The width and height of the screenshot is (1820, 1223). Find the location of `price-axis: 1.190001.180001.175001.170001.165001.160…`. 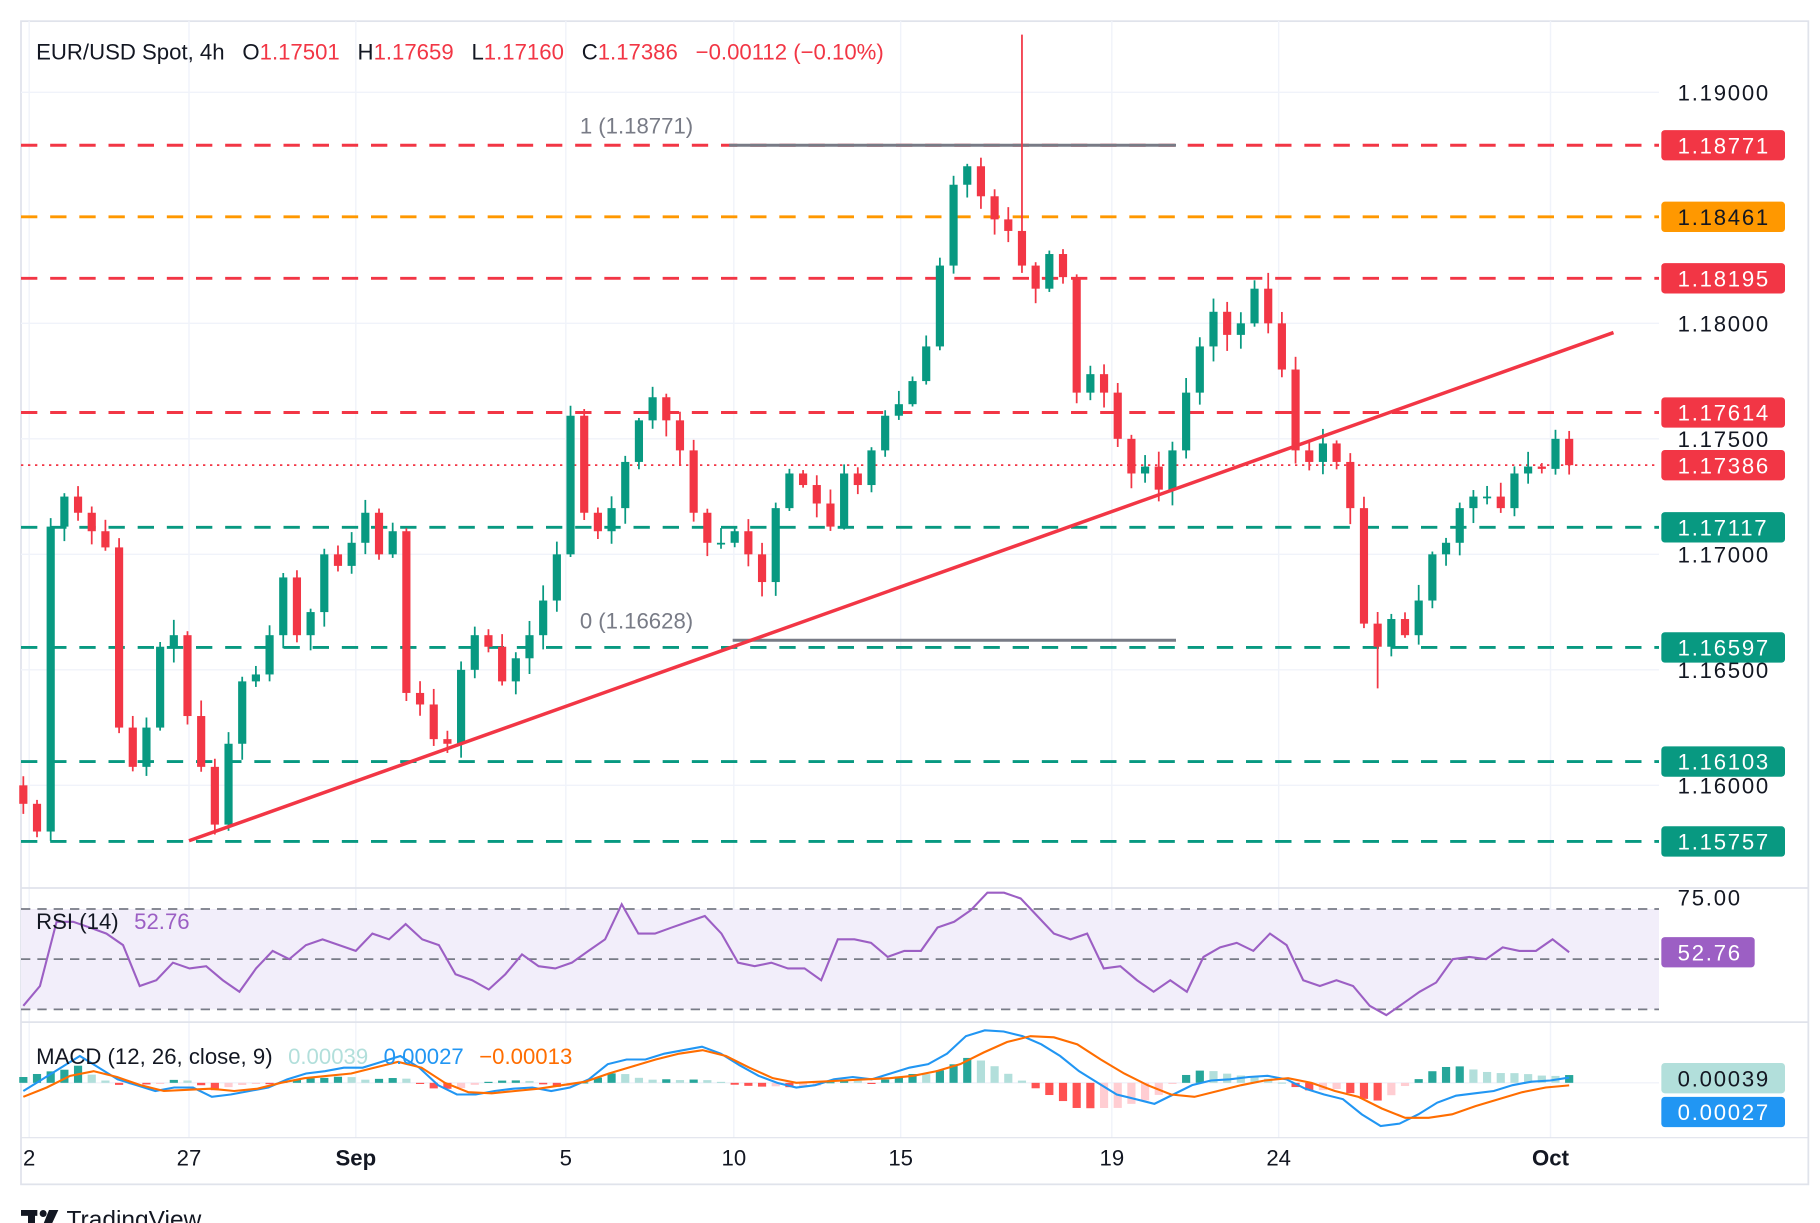

price-axis: 1.190001.180001.175001.170001.165001.160… is located at coordinates (1723, 604).